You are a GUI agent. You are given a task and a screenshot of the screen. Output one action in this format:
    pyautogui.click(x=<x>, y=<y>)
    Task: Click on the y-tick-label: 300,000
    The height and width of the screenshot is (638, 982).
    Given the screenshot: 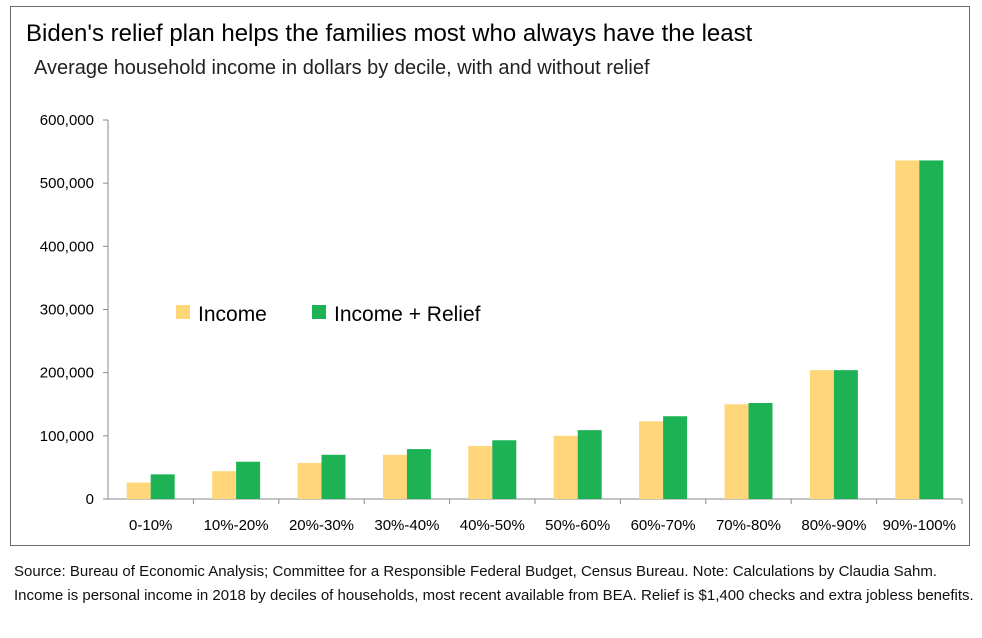 What is the action you would take?
    pyautogui.click(x=67, y=310)
    